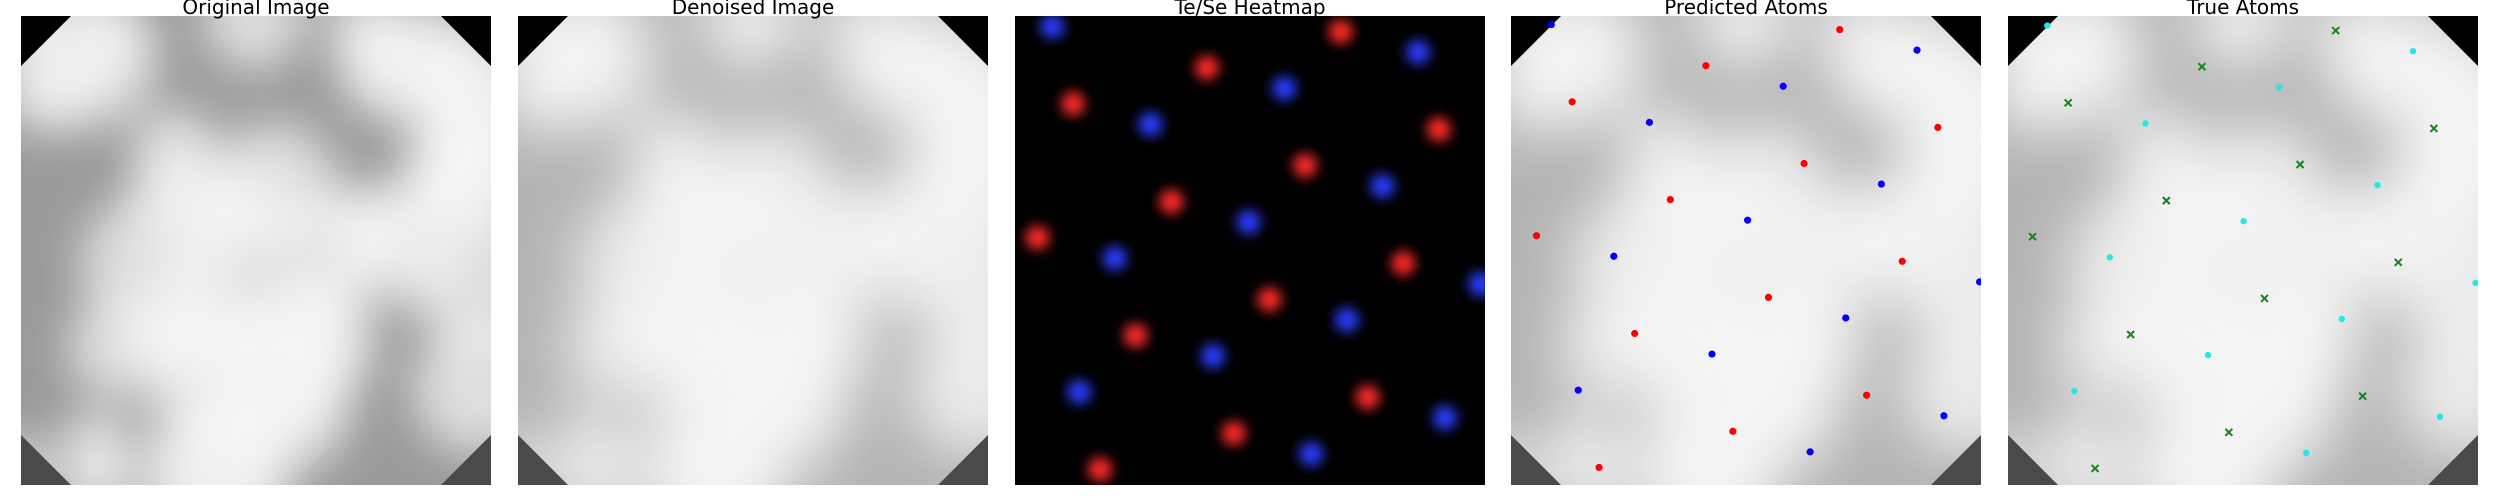  I want to click on panel-title: Original Image, so click(255, 9).